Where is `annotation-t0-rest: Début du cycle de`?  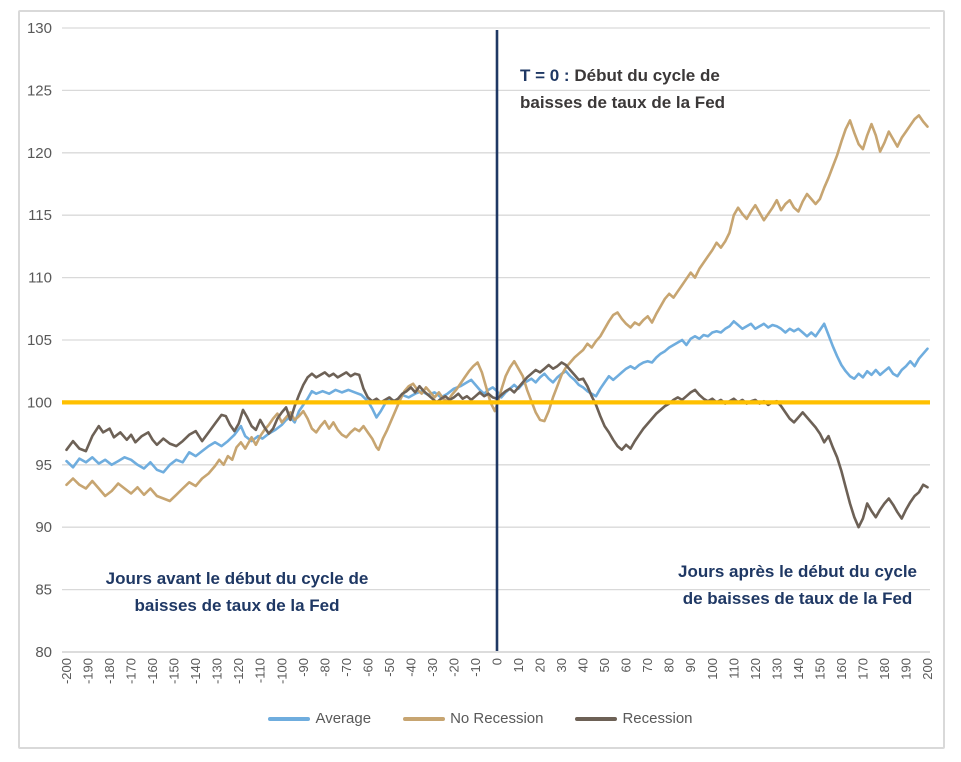
annotation-t0-rest: Début du cycle de is located at coordinates (644, 75).